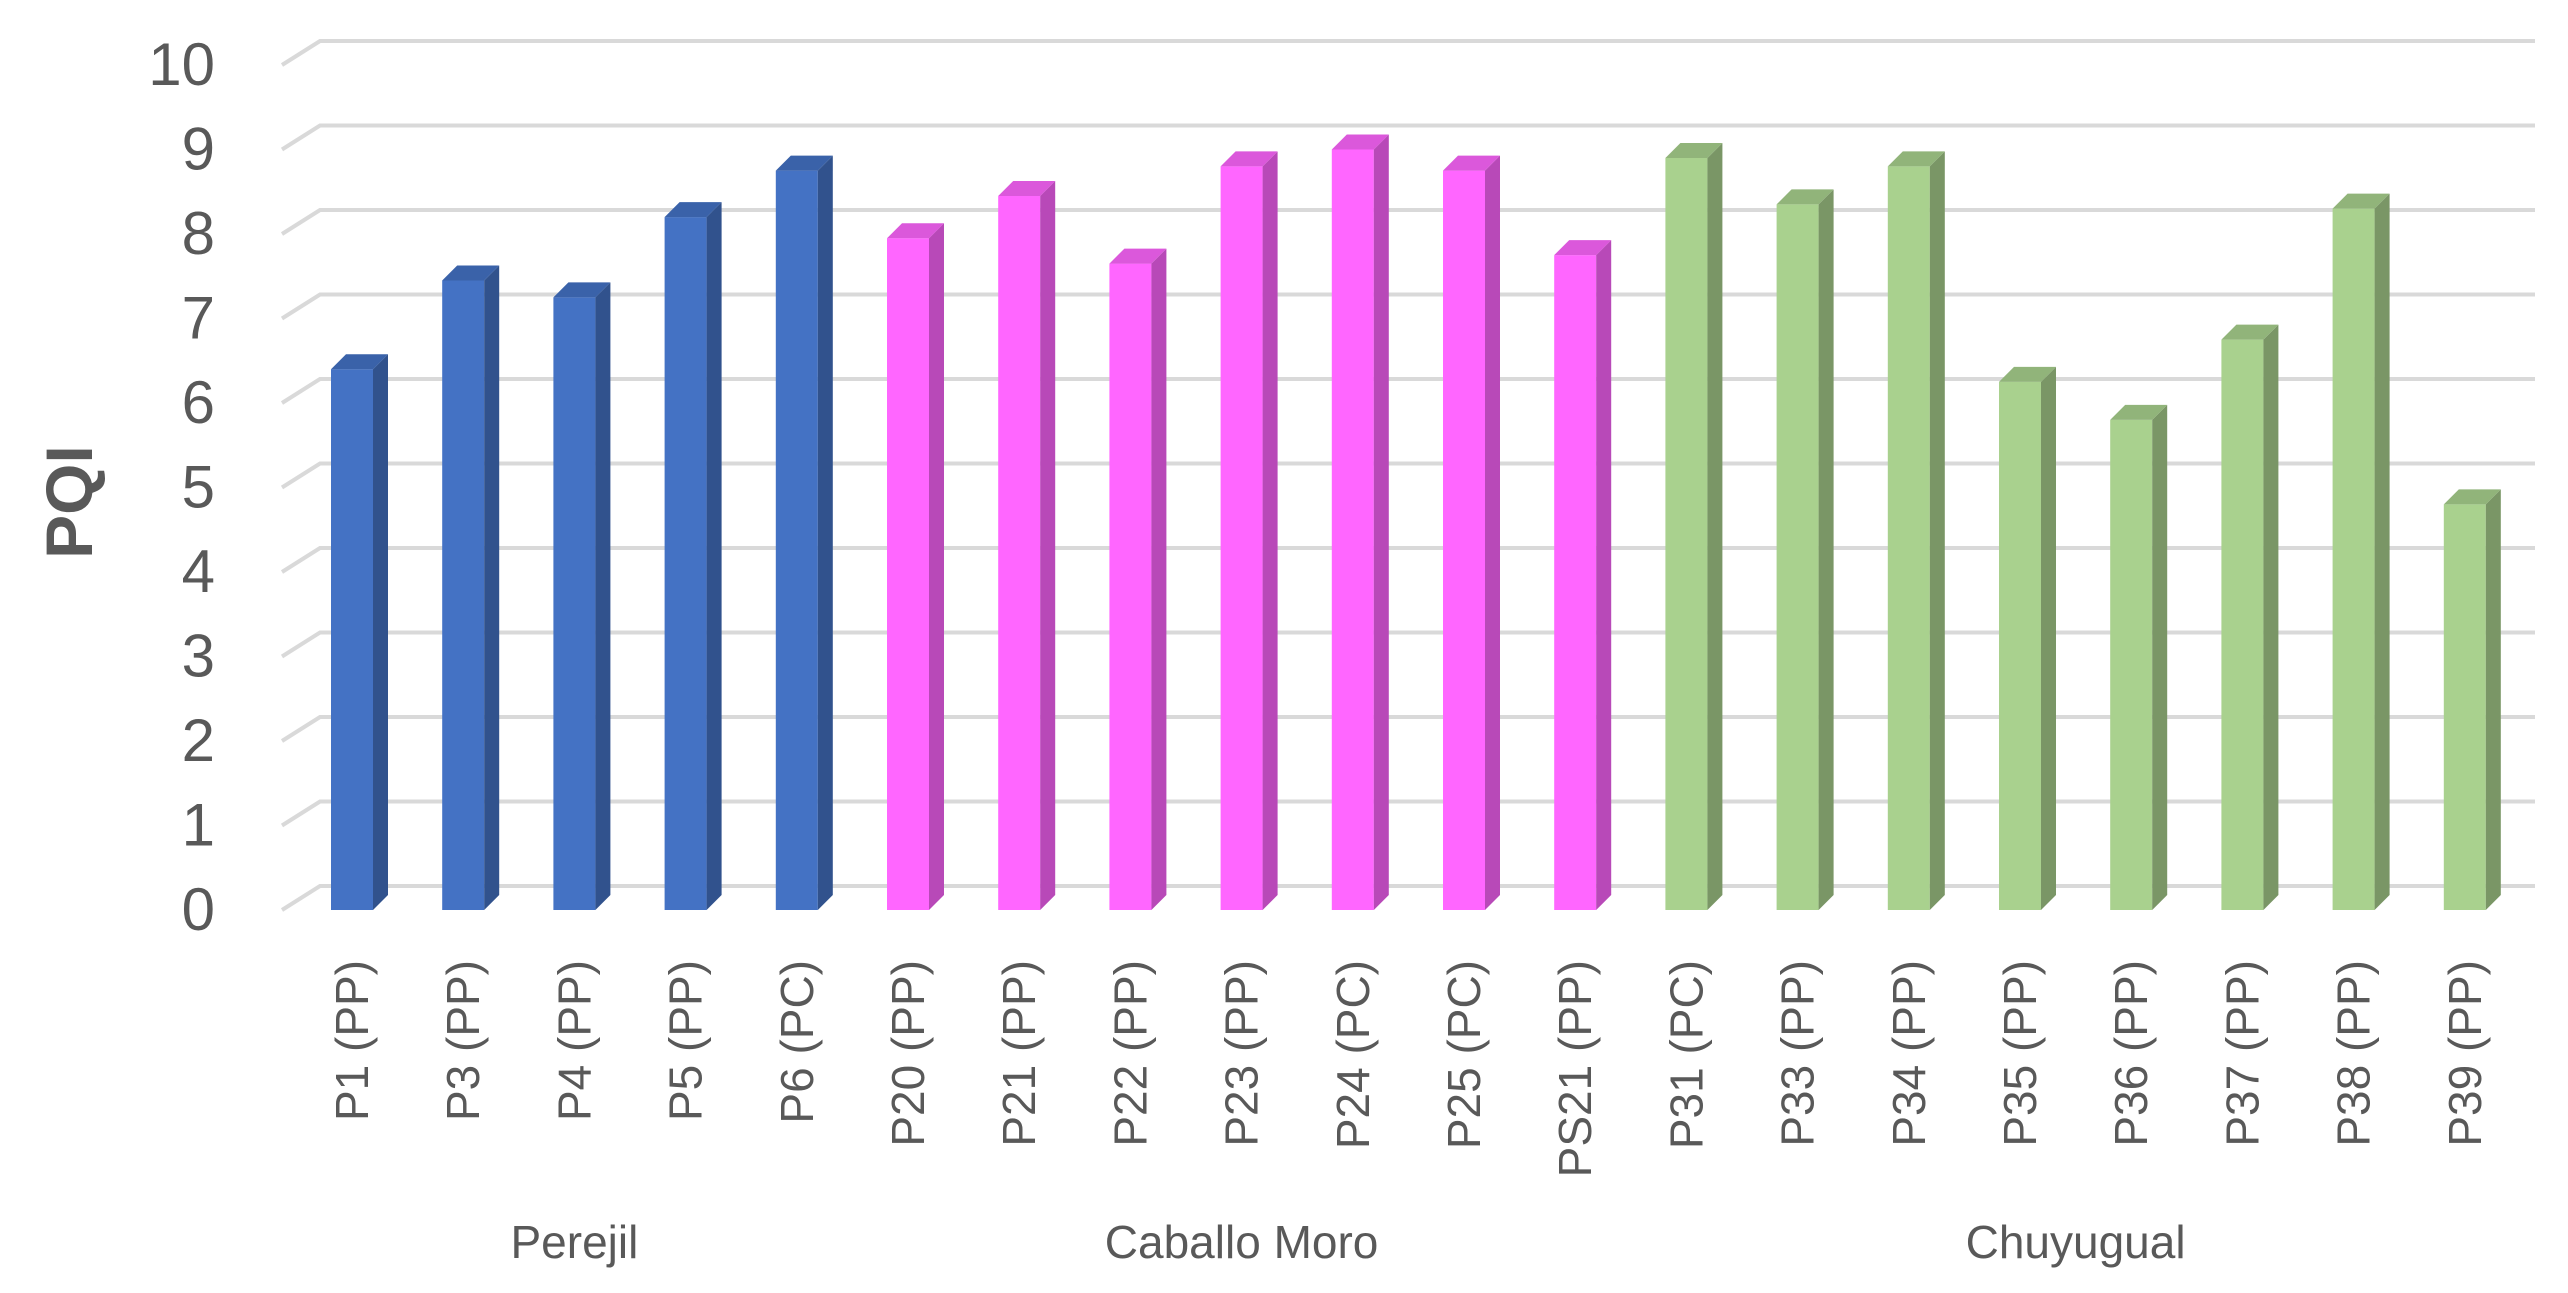  What do you see at coordinates (1130, 1053) in the screenshot?
I see `x-tick-label: P22 (PP)` at bounding box center [1130, 1053].